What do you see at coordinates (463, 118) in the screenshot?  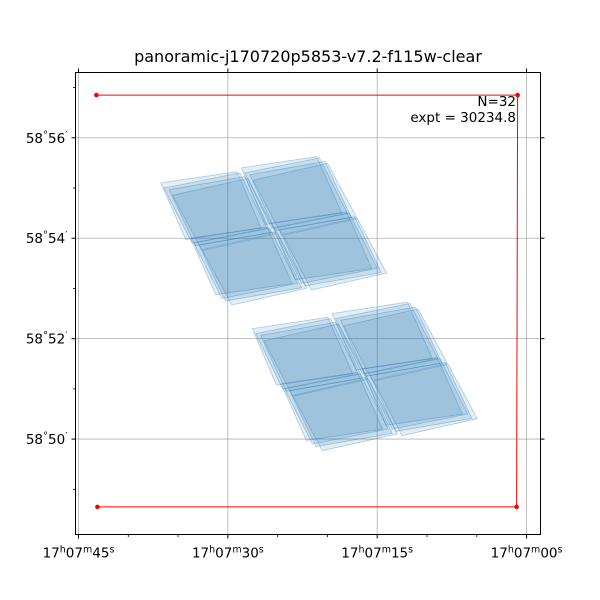 I see `exposure-time-annotation: expt = 30234.8` at bounding box center [463, 118].